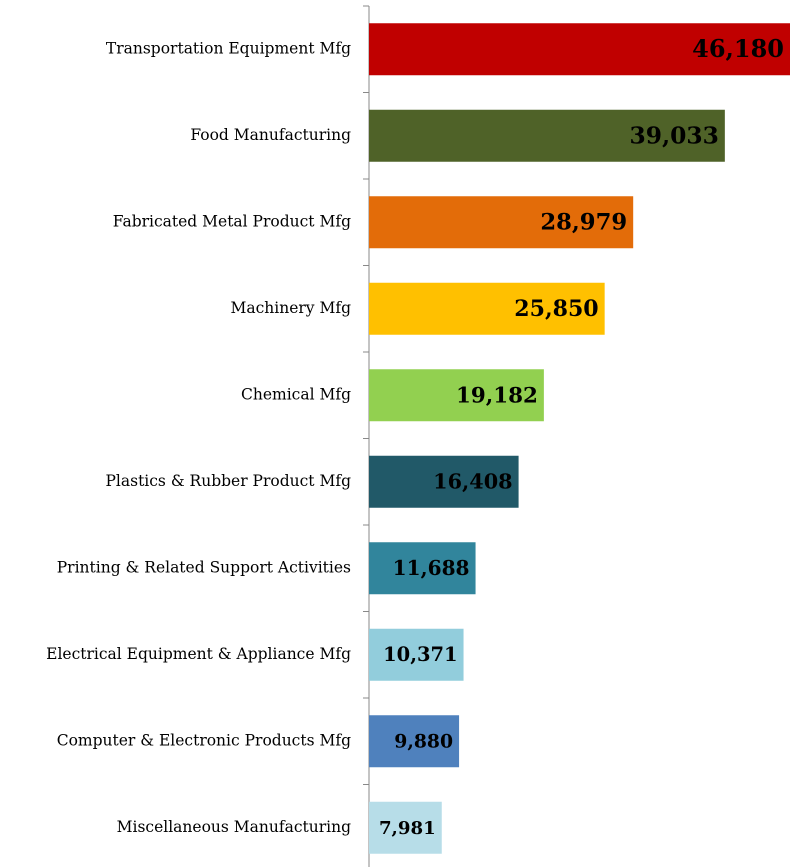  I want to click on value-label: 16,408, so click(472, 481).